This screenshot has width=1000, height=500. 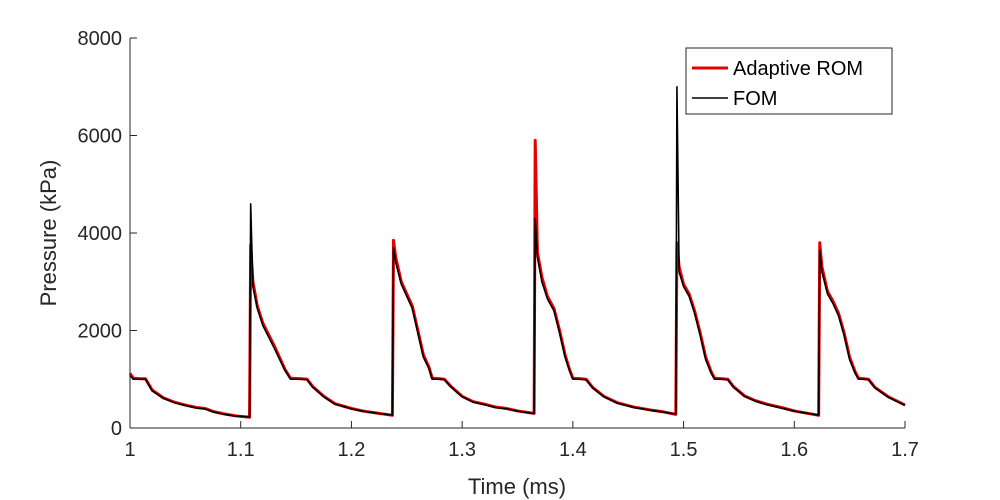 I want to click on x-tick-label: 1.2, so click(x=352, y=450).